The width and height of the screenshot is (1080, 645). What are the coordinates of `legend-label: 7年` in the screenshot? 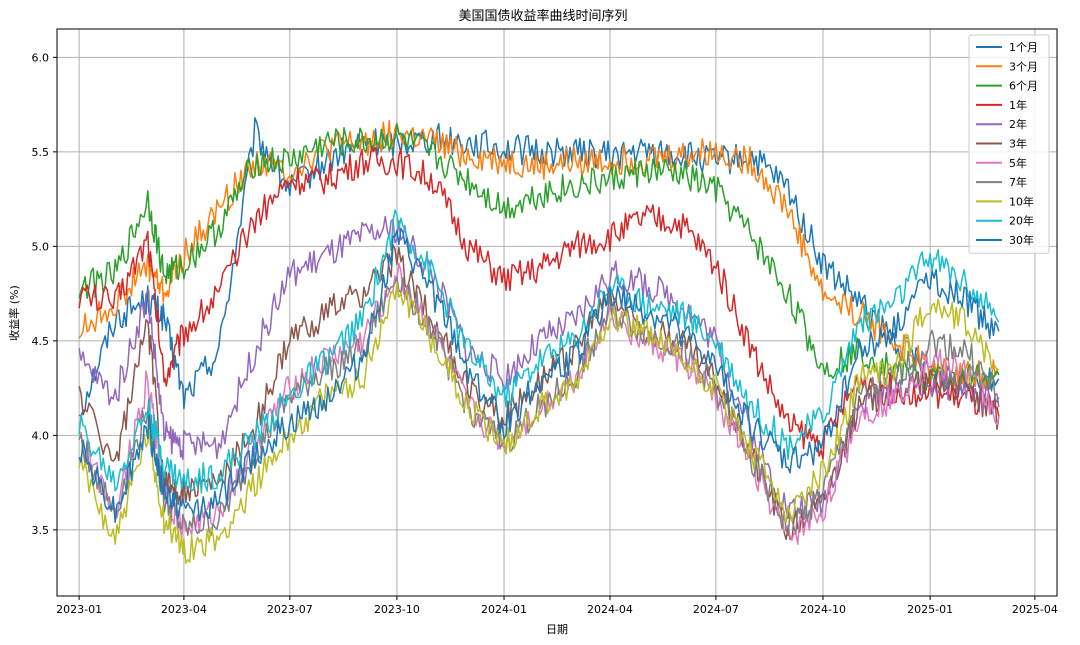 It's located at (1018, 182).